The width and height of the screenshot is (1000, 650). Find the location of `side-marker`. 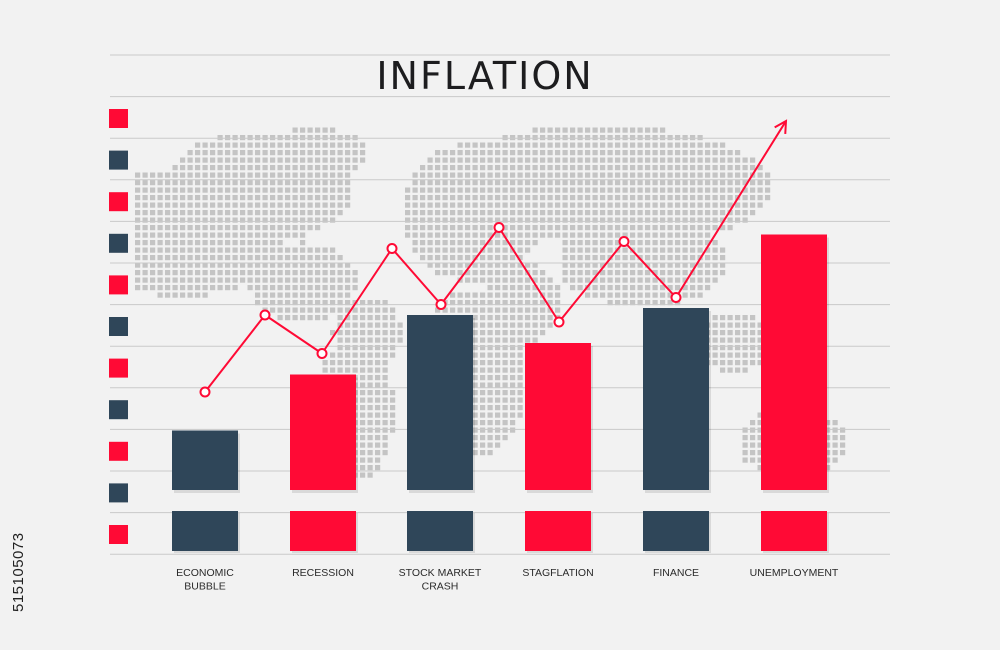

side-marker is located at coordinates (118, 118).